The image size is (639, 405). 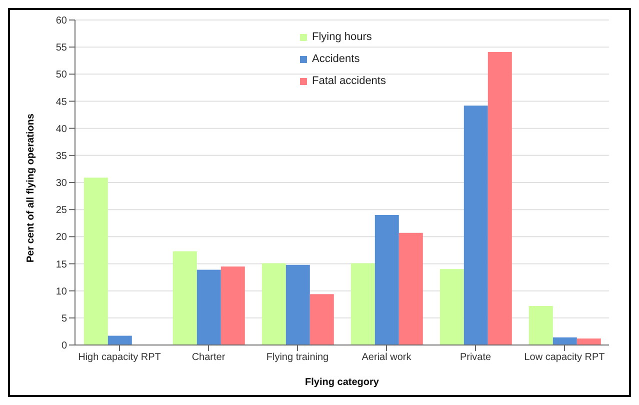 I want to click on y-tick-label: 35, so click(x=62, y=156).